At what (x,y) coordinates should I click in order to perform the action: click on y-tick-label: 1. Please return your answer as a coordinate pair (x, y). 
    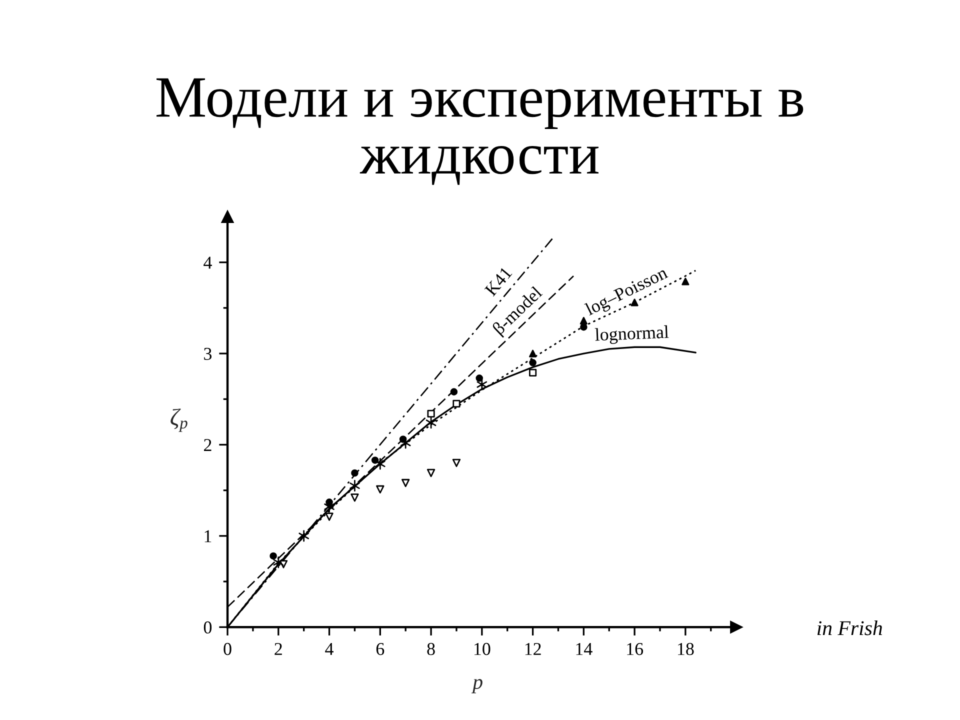
    Looking at the image, I should click on (208, 536).